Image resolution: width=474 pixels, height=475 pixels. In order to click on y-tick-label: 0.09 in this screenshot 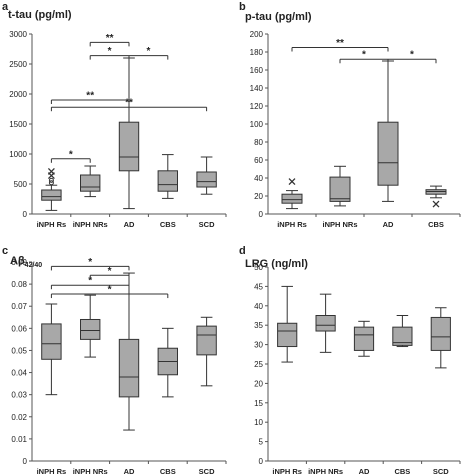, I will do `click(19, 262)`.